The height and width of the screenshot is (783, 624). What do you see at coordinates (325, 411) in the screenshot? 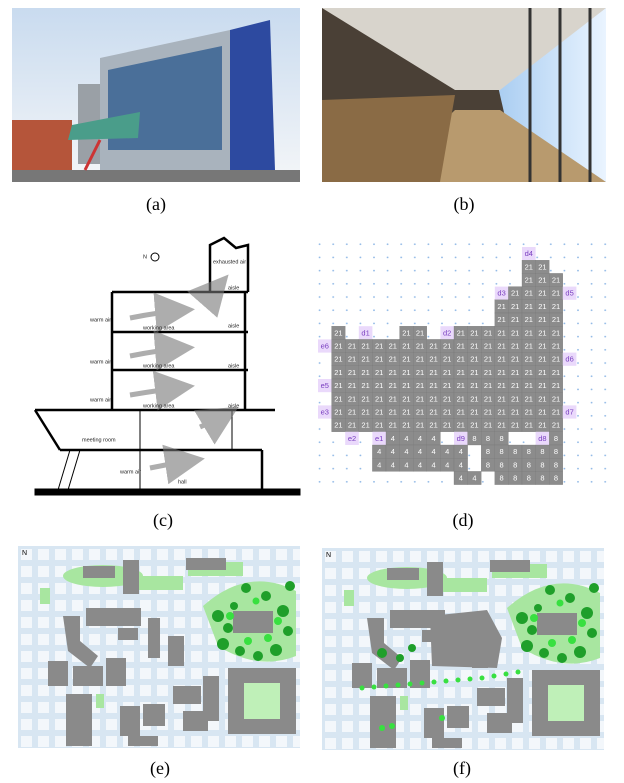
I see `zone-label: e3` at bounding box center [325, 411].